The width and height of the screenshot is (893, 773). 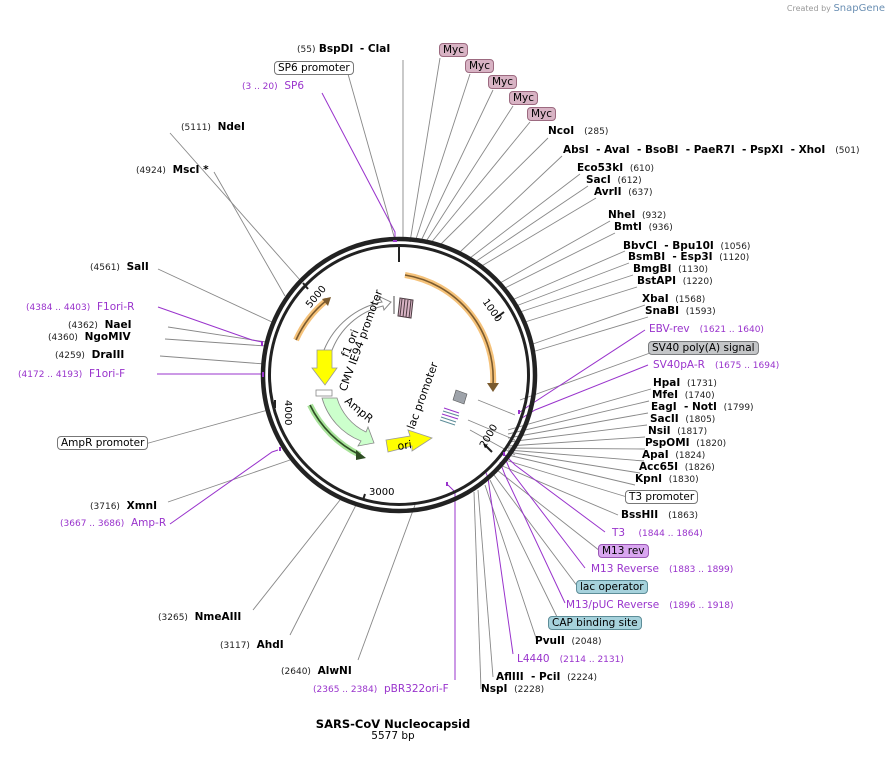 I want to click on enzyme-ncoi: NcoI (285), so click(x=578, y=132).